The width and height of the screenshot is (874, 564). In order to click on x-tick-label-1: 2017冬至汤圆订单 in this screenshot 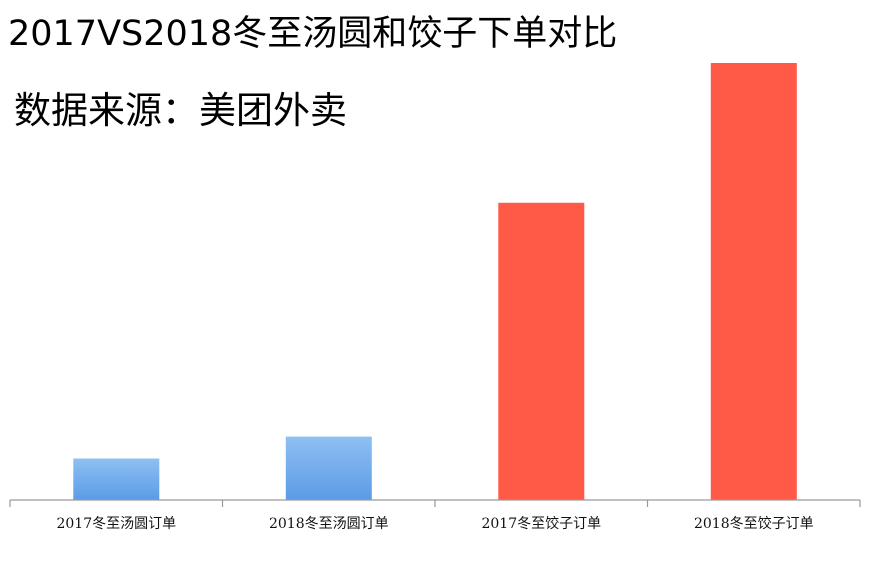, I will do `click(116, 524)`.